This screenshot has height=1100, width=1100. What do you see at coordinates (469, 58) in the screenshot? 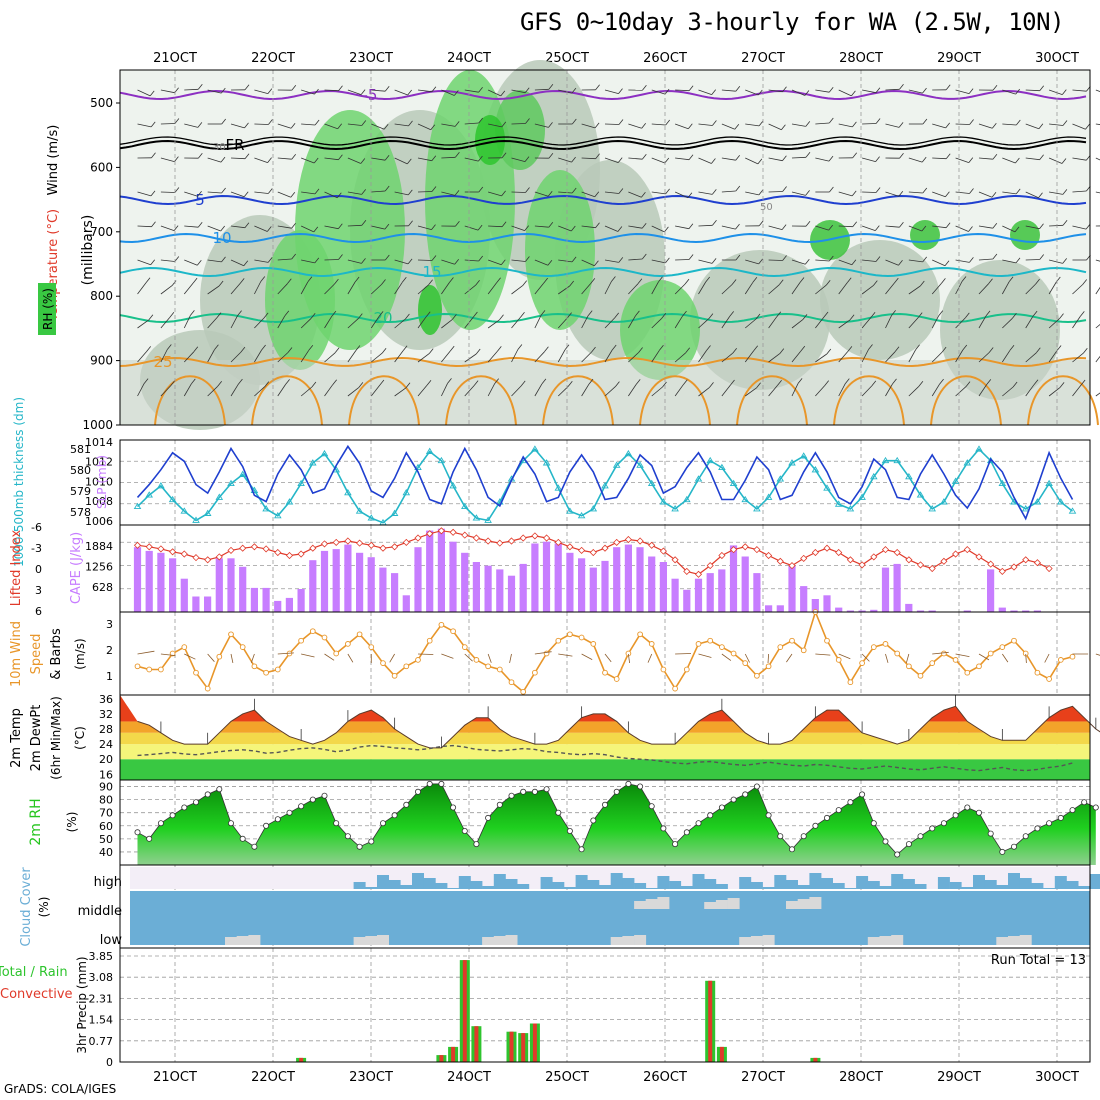
I see `date-label-top: 24OCT` at bounding box center [469, 58].